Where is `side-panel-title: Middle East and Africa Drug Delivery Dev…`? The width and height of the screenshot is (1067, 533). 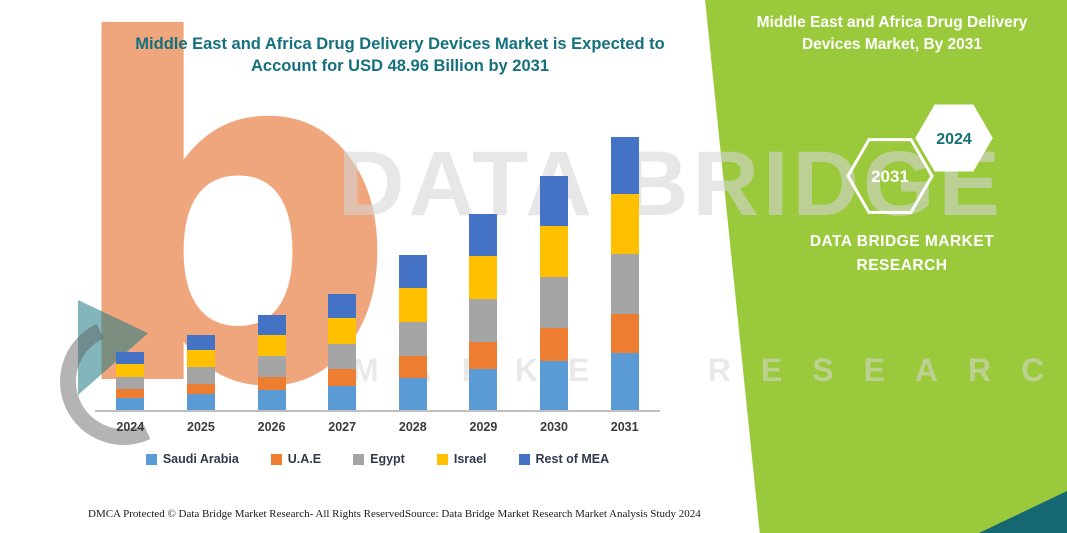
side-panel-title: Middle East and Africa Drug Delivery Dev… is located at coordinates (892, 34).